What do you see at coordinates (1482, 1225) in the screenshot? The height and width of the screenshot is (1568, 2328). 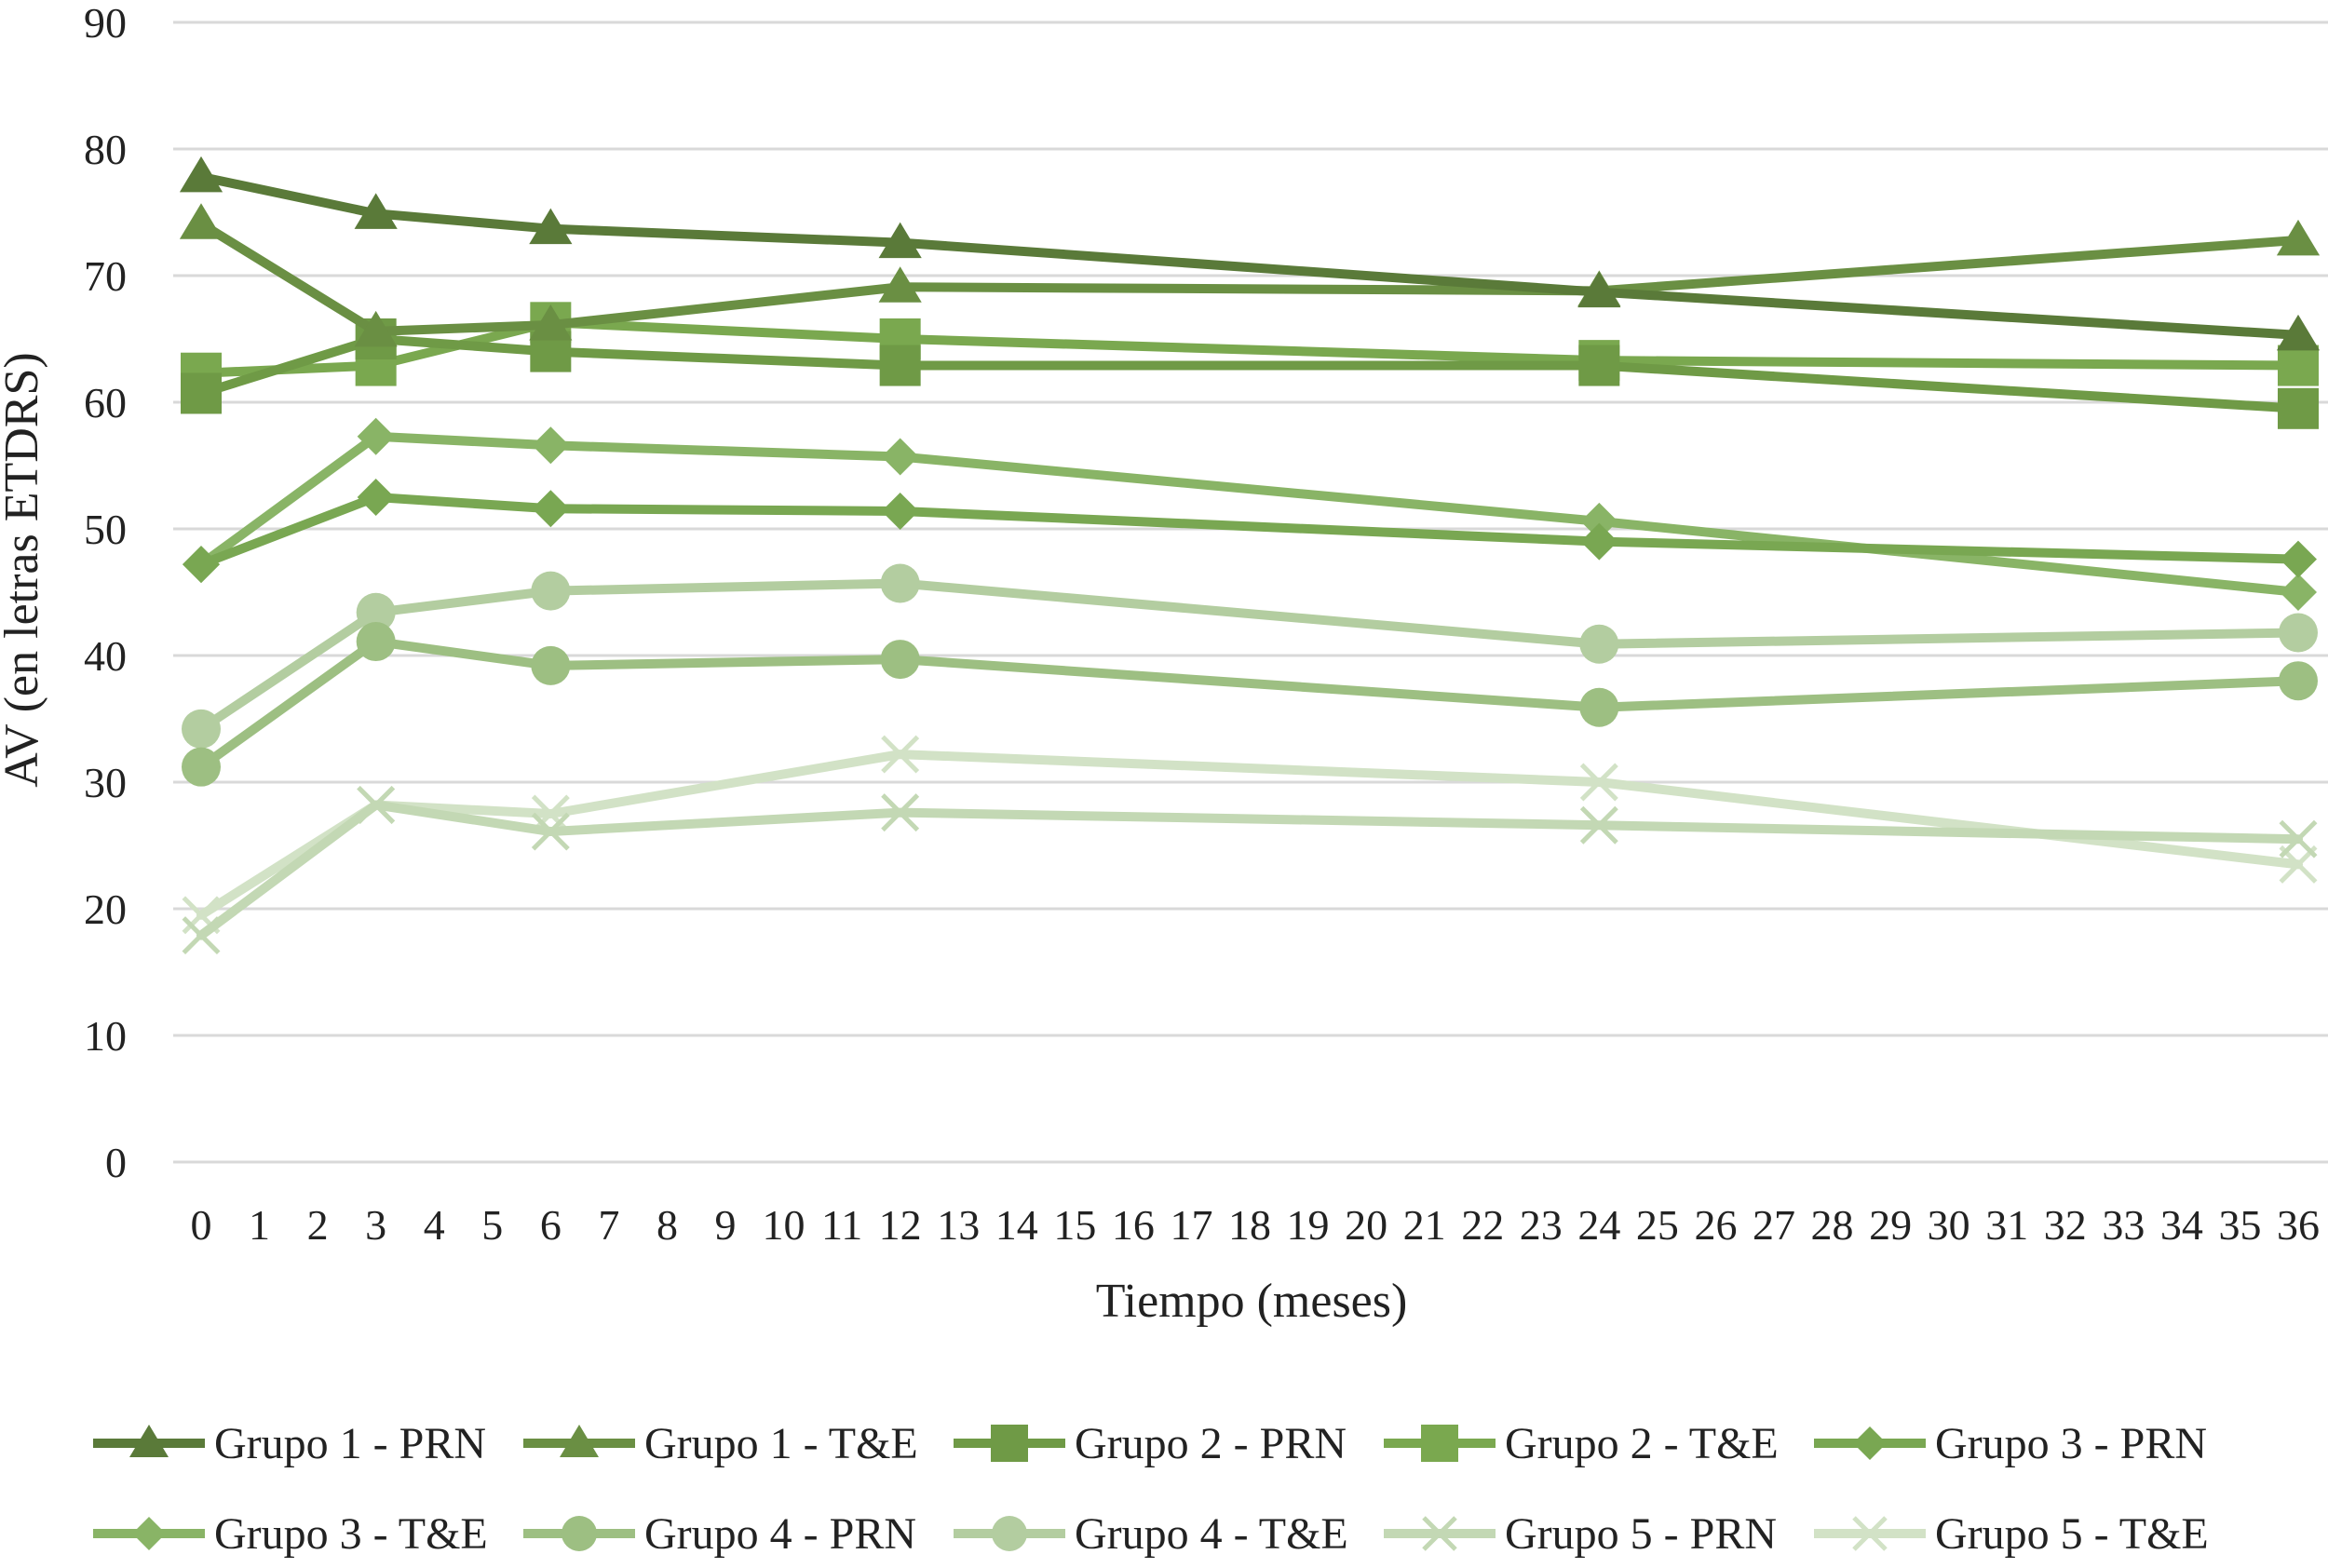 I see `x-tick-label: 22` at bounding box center [1482, 1225].